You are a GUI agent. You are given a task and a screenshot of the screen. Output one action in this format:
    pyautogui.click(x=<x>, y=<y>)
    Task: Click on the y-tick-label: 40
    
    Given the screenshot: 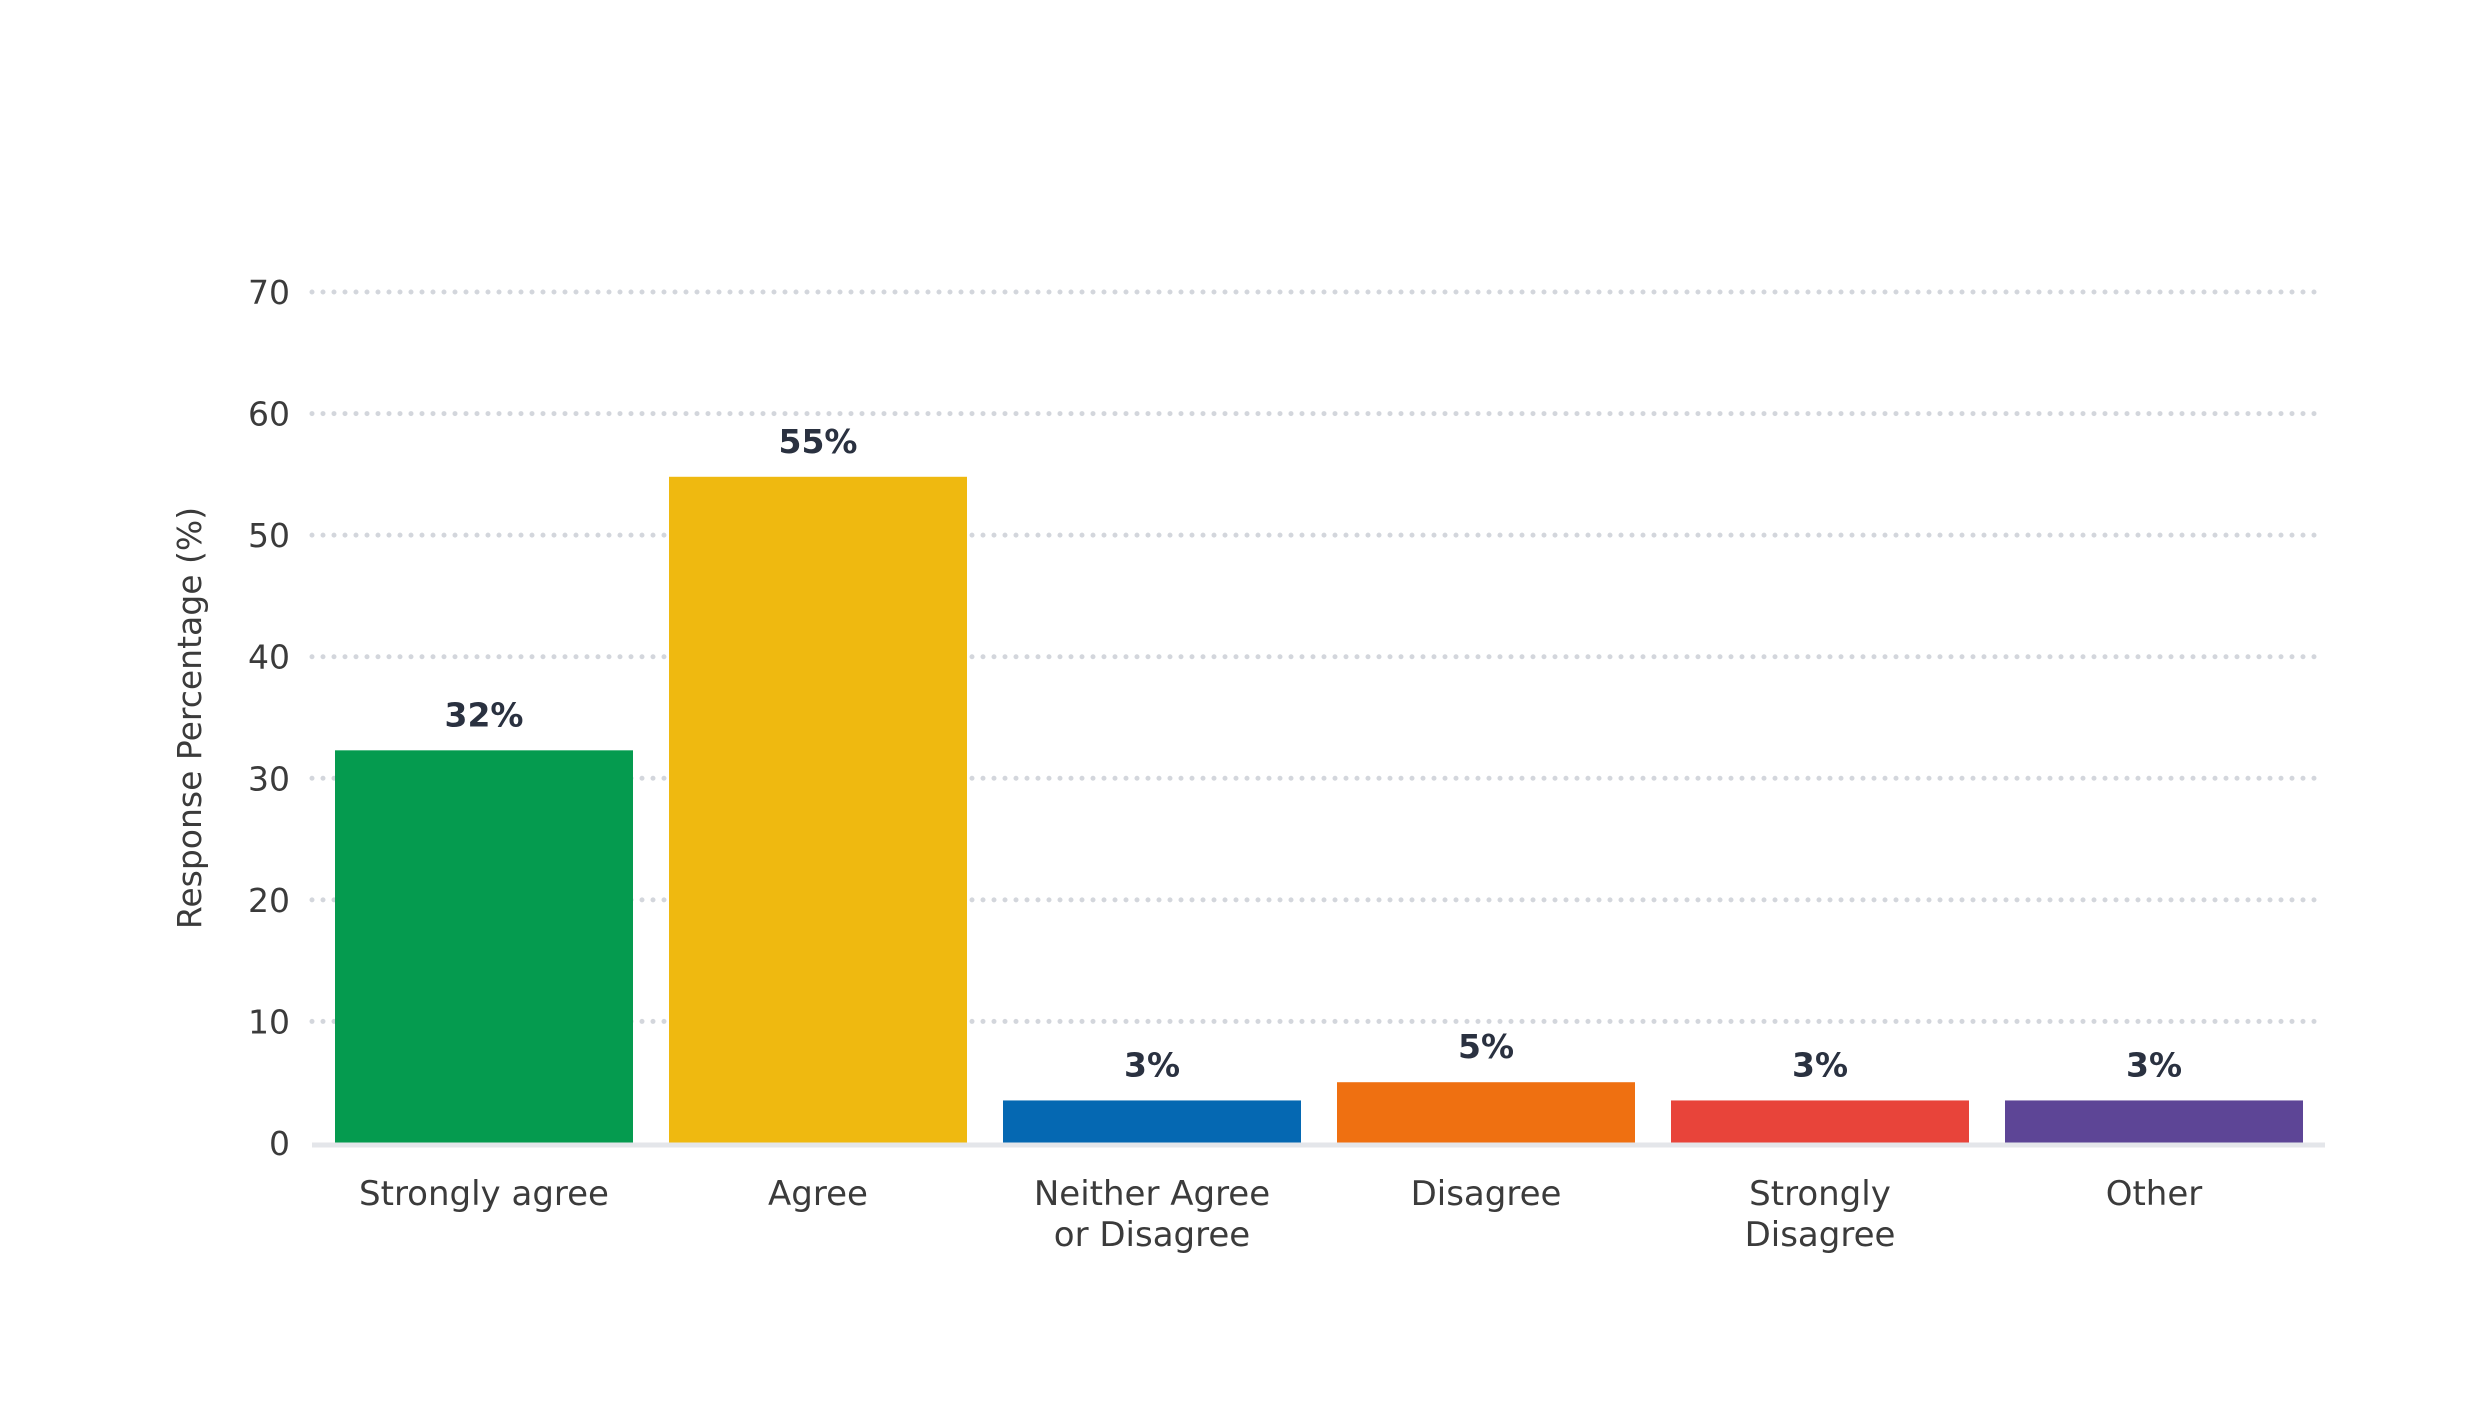 What is the action you would take?
    pyautogui.click(x=269, y=657)
    